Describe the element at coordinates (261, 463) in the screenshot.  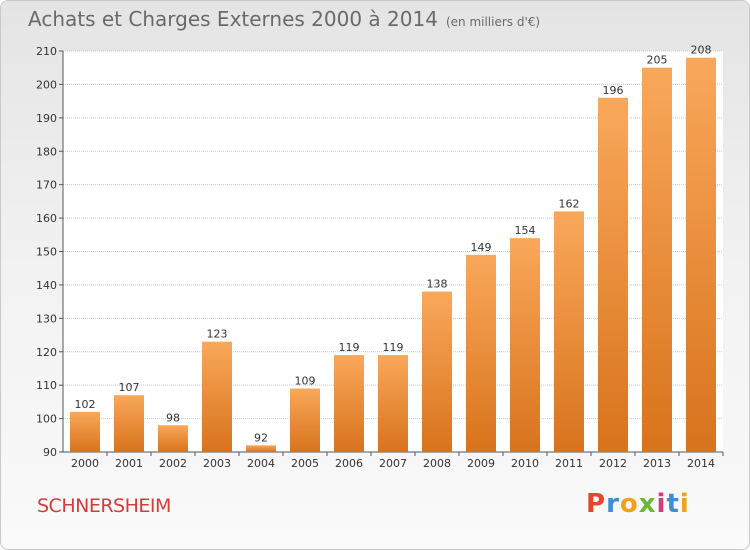
I see `x-tick-label-2004: 2004` at that location.